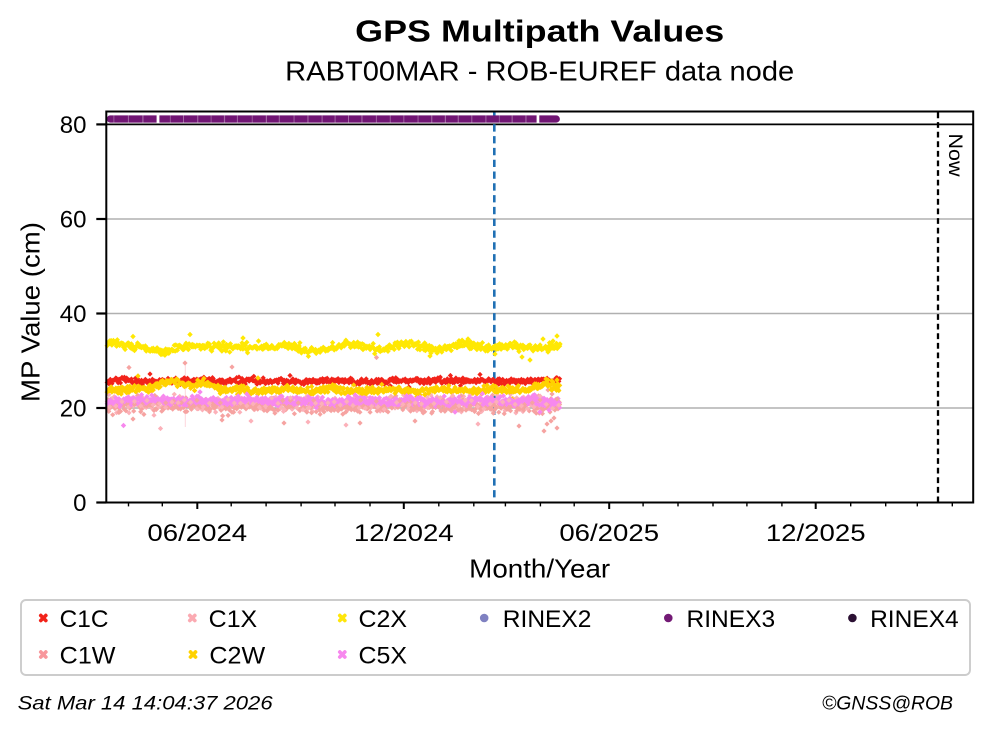 This screenshot has width=993, height=734. I want to click on svg-text: 06/2024, so click(197, 533).